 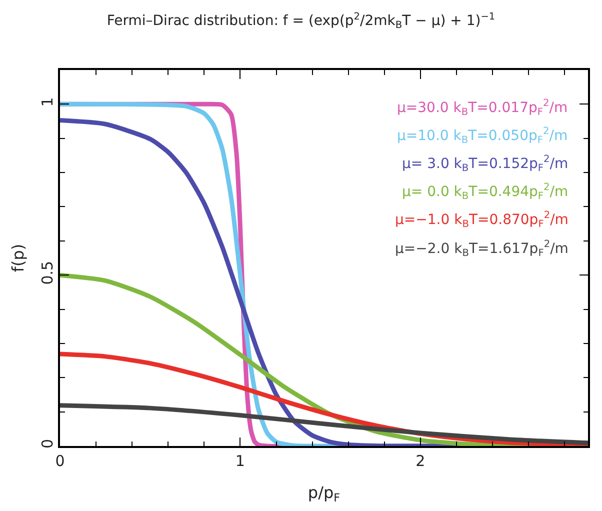 What do you see at coordinates (324, 424) in the screenshot?
I see `line-series` at bounding box center [324, 424].